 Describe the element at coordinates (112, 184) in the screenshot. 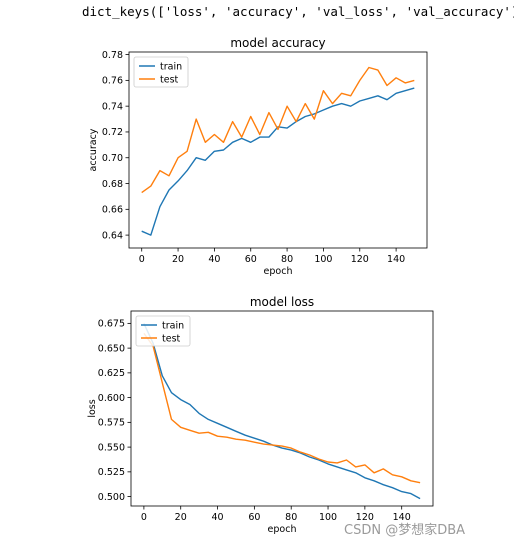

I see `accuracy-y-tick-label: 0.68` at that location.